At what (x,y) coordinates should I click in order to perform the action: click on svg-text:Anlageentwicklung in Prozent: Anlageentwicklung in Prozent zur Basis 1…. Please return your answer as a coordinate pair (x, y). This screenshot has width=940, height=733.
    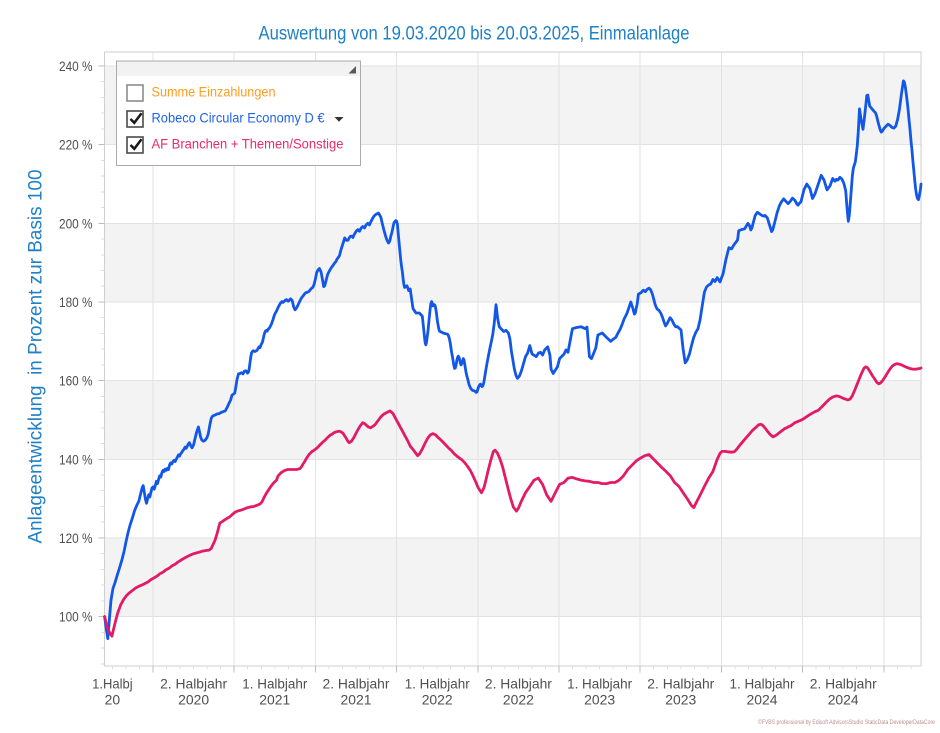
    Looking at the image, I should click on (36, 356).